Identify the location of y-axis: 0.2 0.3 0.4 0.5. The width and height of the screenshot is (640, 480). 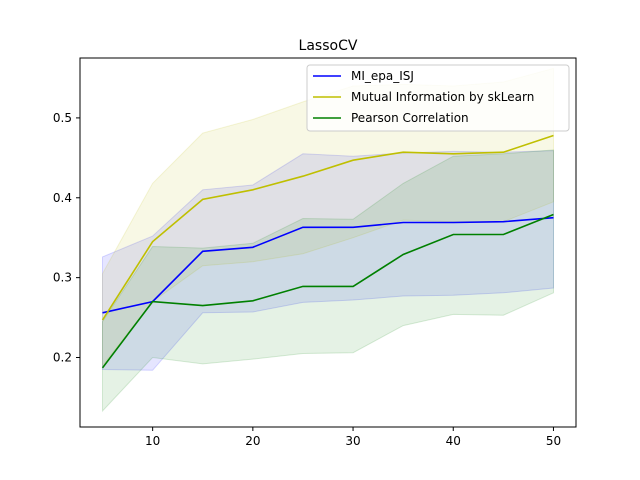
(66, 238).